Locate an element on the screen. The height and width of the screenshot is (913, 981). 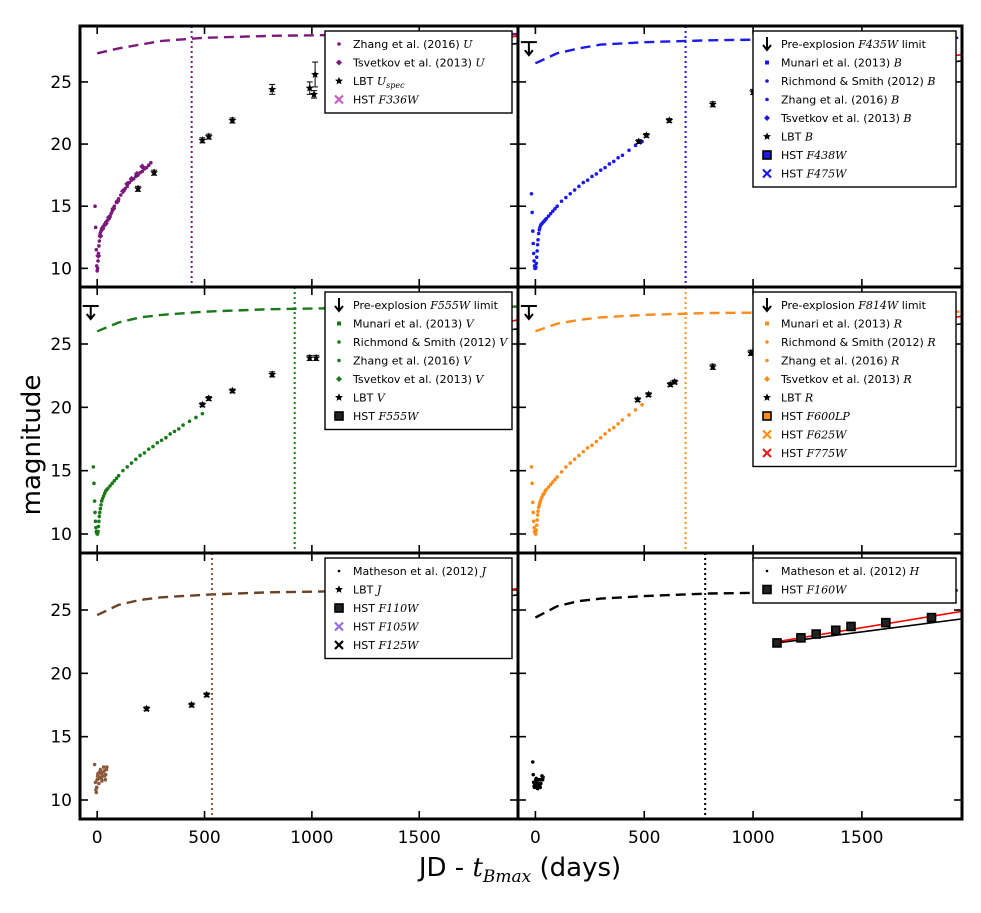
legend-label: HST F555W is located at coordinates (386, 416).